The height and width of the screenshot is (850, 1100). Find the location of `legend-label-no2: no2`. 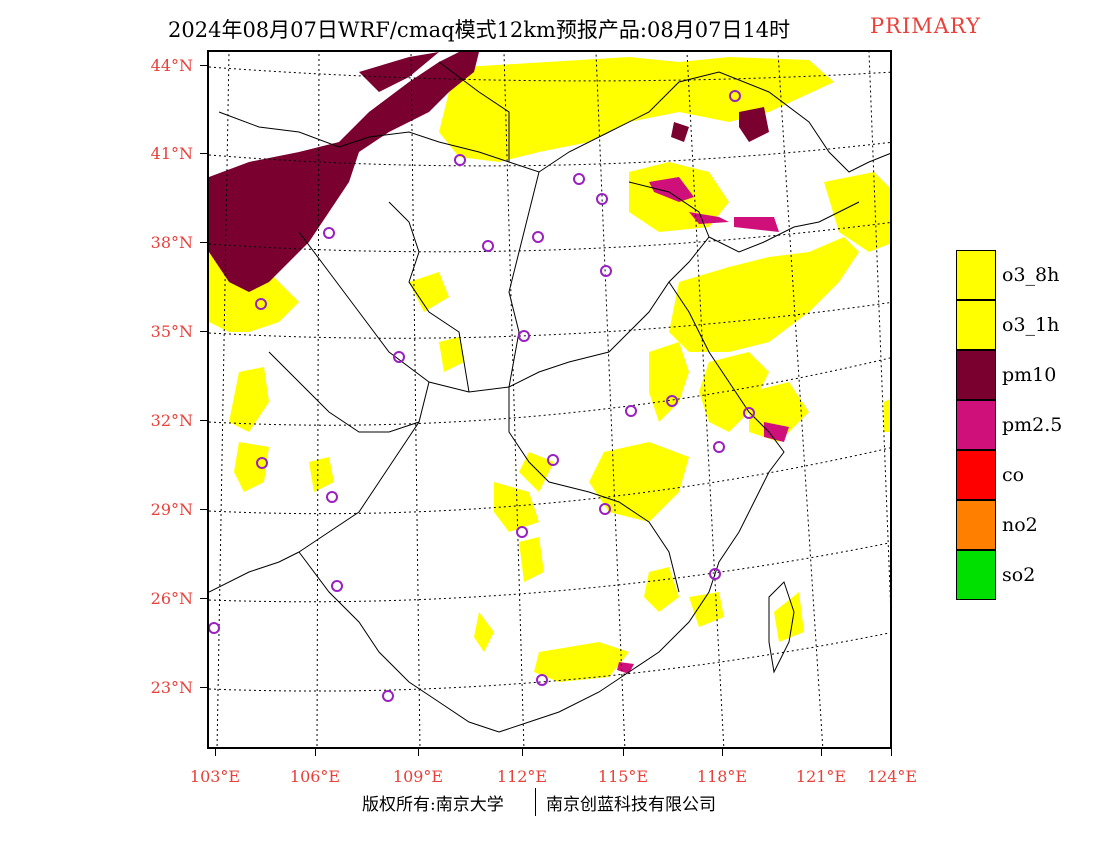

legend-label-no2: no2 is located at coordinates (1020, 525).